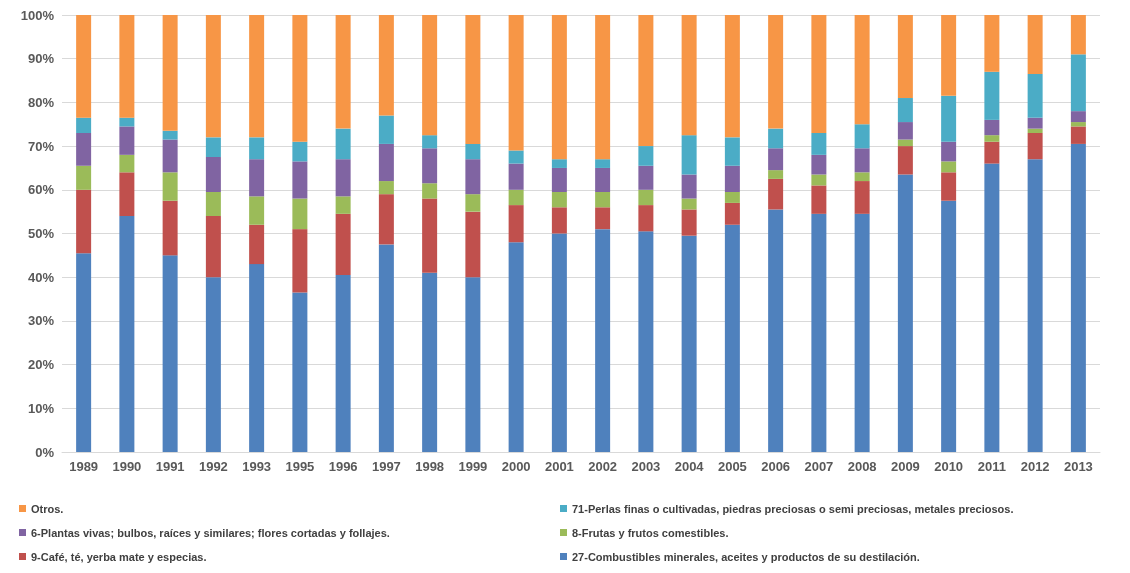  Describe the element at coordinates (559, 466) in the screenshot. I see `x-tick-label: 2001` at that location.